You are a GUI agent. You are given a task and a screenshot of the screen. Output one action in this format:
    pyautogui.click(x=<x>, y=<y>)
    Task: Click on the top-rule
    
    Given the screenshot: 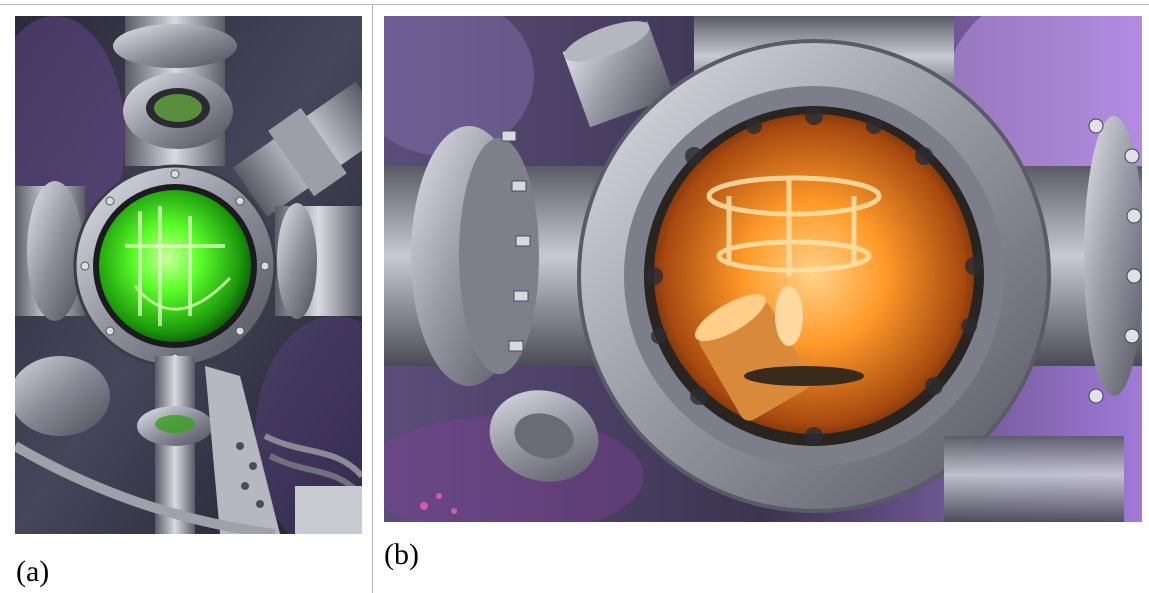 What is the action you would take?
    pyautogui.click(x=574, y=4)
    